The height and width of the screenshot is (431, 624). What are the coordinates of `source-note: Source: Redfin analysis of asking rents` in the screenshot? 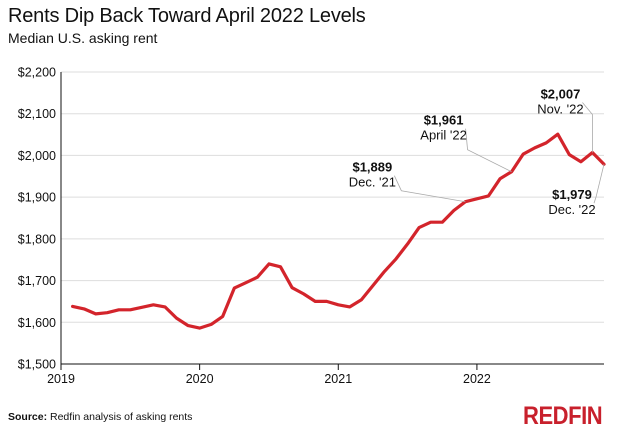 It's located at (100, 417).